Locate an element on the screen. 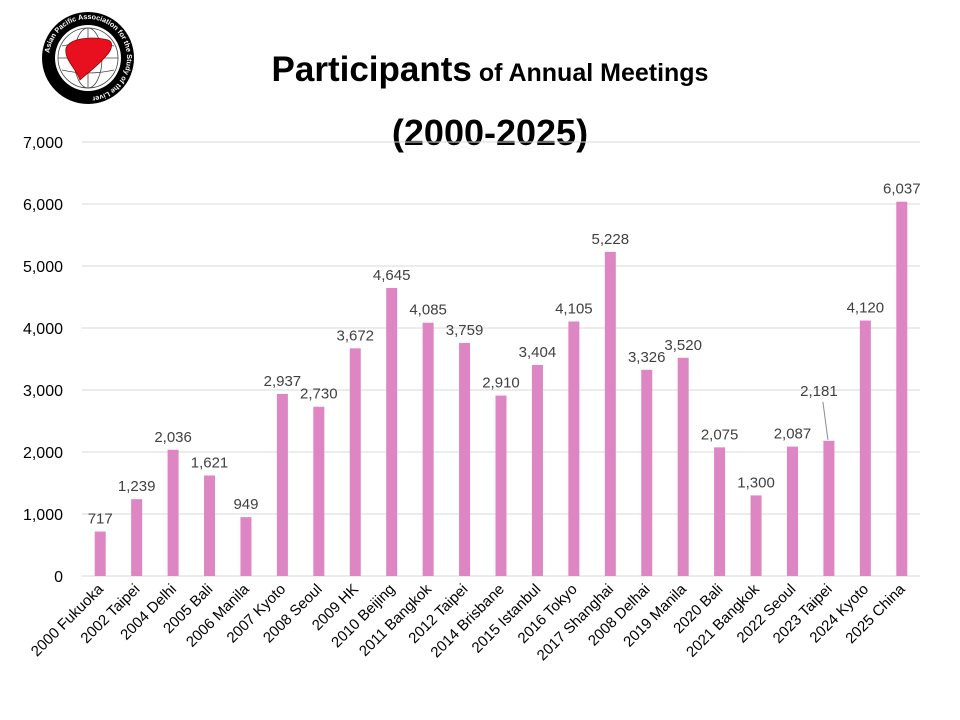  chart-title: Participants of Annual Meetings is located at coordinates (490, 69).